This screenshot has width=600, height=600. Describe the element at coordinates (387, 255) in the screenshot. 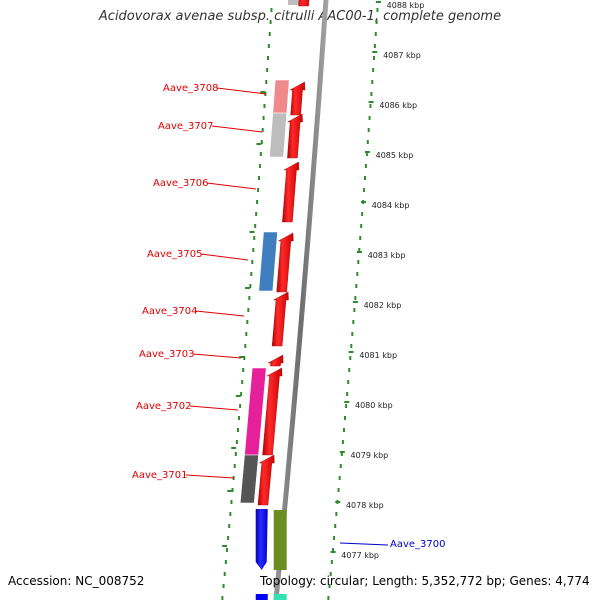

I see `scale-label: 4083 kbp` at that location.